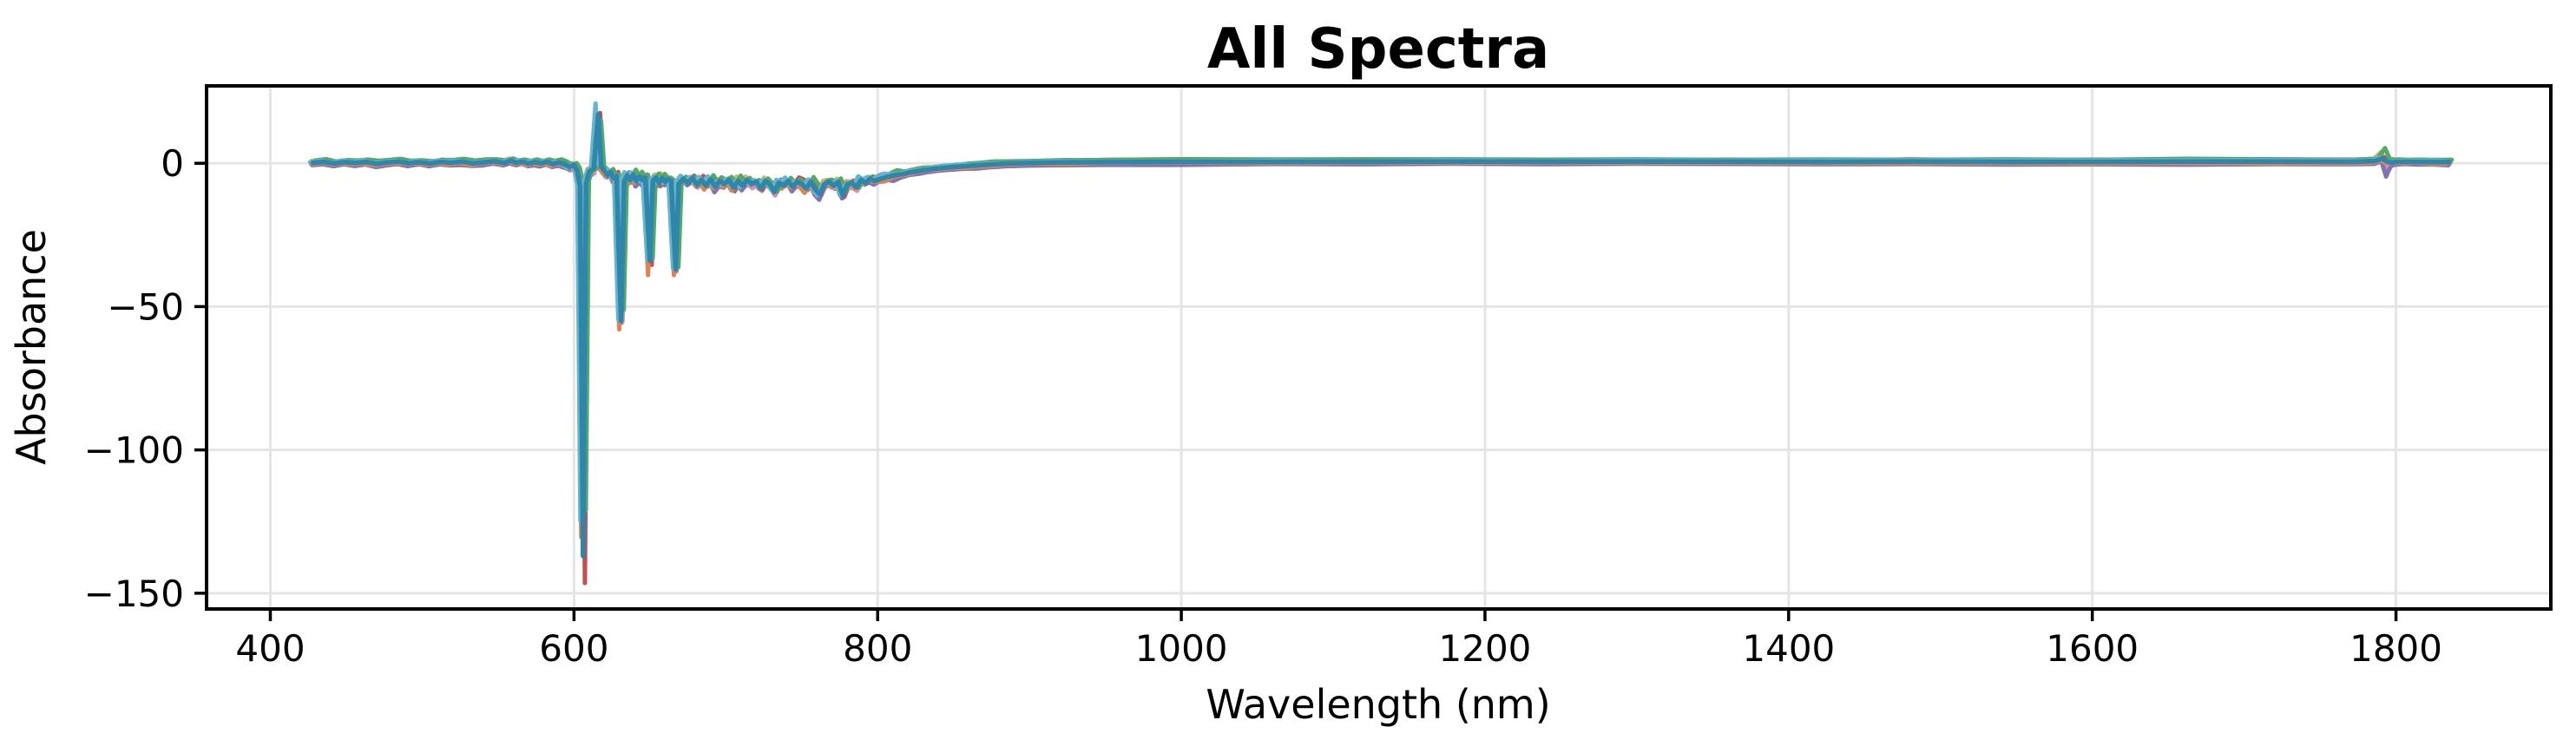 The image size is (2576, 753). Describe the element at coordinates (270, 648) in the screenshot. I see `x-tick-label: 400` at that location.